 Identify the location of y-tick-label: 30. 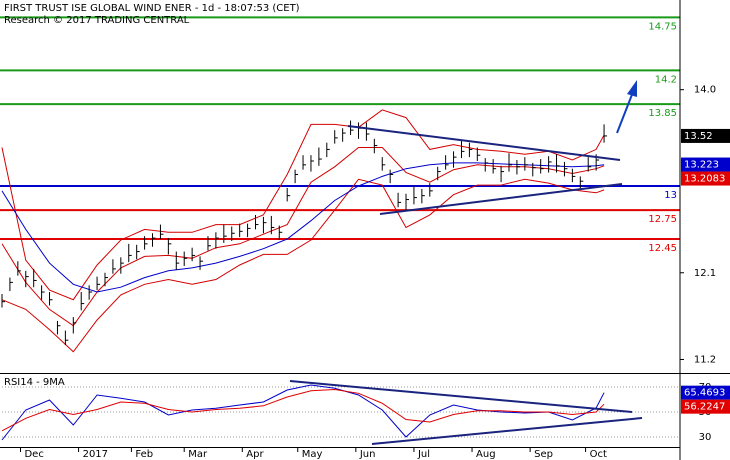
(705, 437).